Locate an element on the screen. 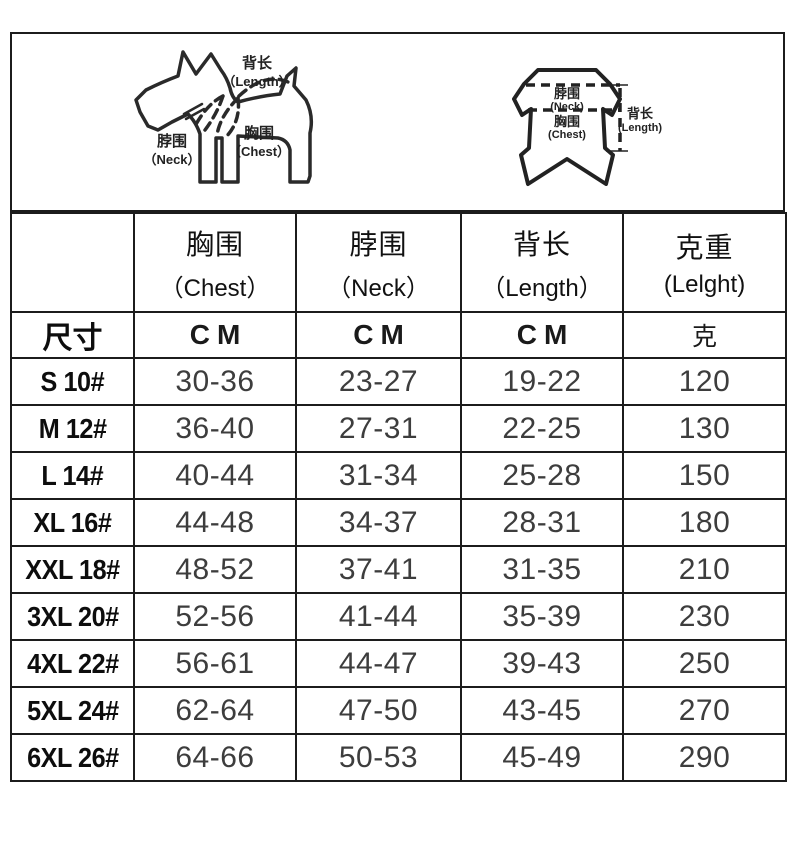 Image resolution: width=800 pixels, height=845 pixels. length-value: 45-49 is located at coordinates (542, 757).